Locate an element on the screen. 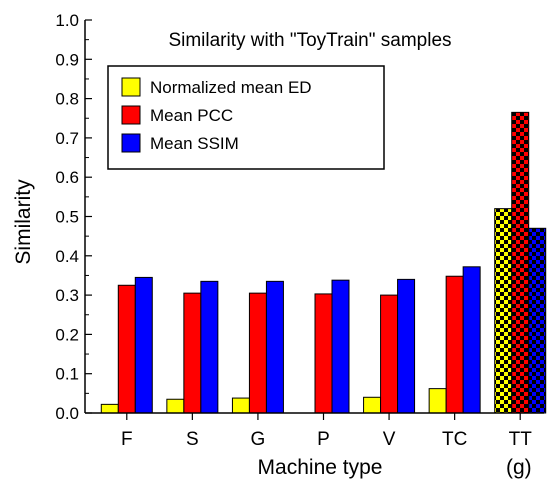  legend-label-2: Mean SSIM is located at coordinates (194, 143).